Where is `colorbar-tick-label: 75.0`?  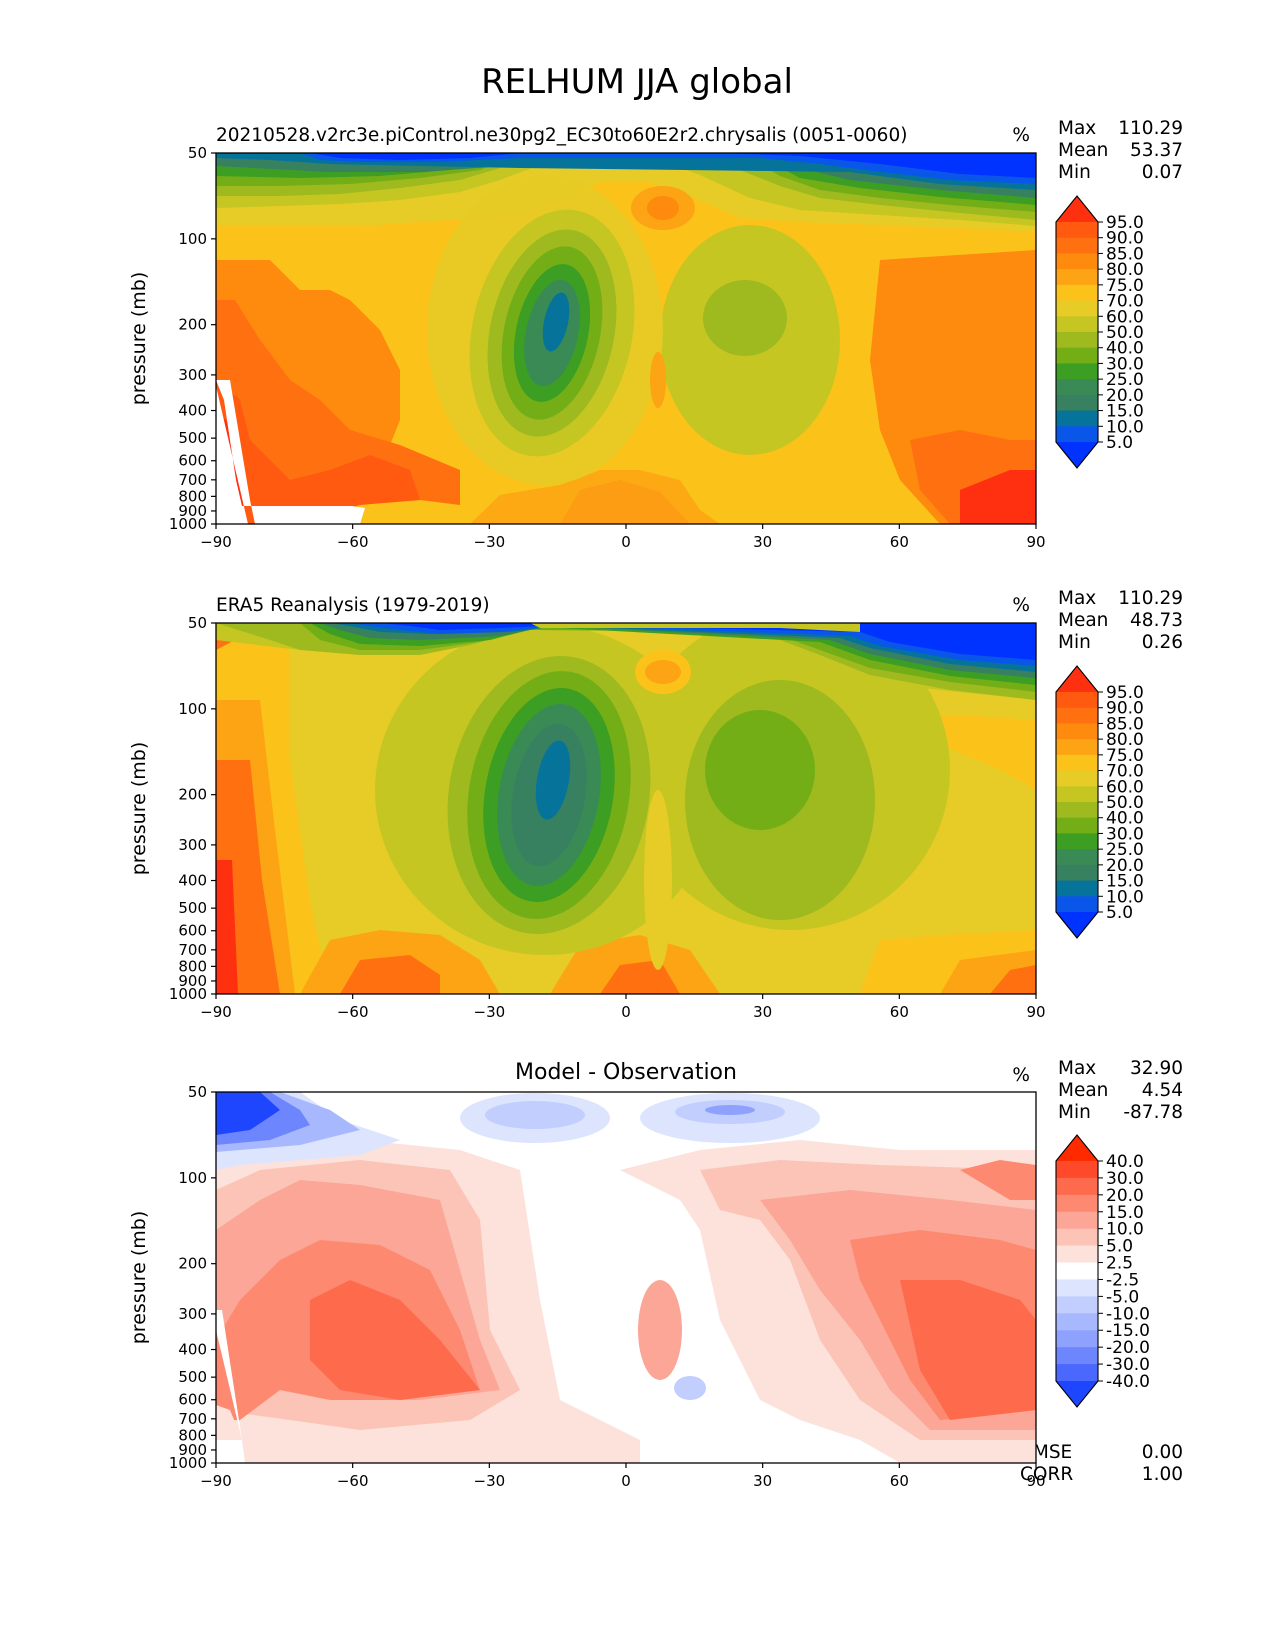
colorbar-tick-label: 75.0 is located at coordinates (1125, 286).